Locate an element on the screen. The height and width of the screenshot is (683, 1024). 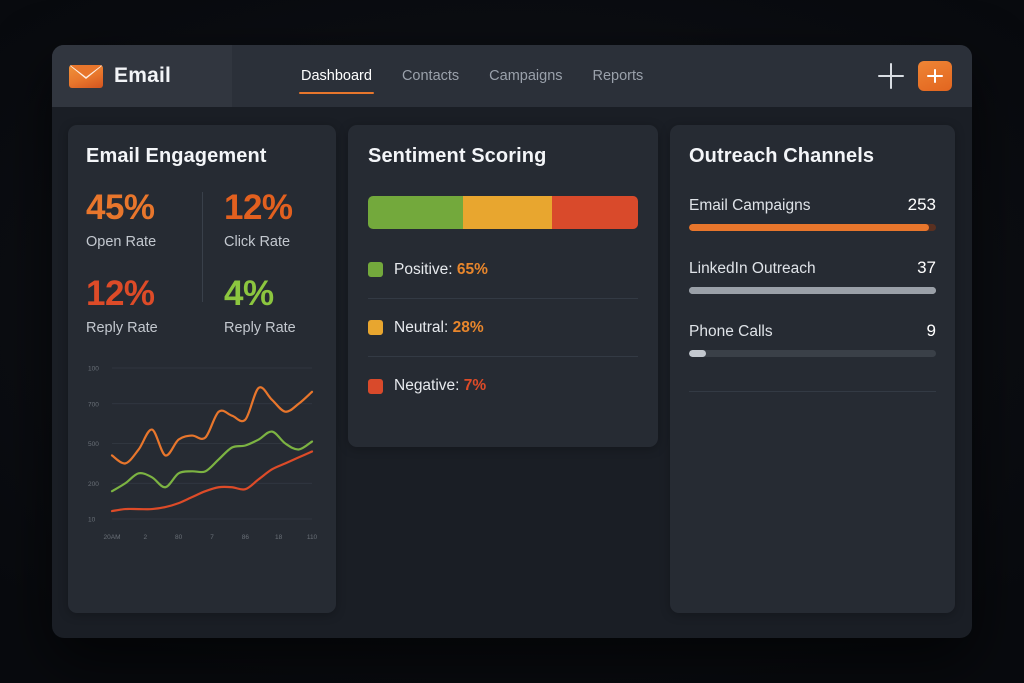
sentiment-scoring-card: Sentiment Scoring Positive: 65% Ne is located at coordinates (503, 286).